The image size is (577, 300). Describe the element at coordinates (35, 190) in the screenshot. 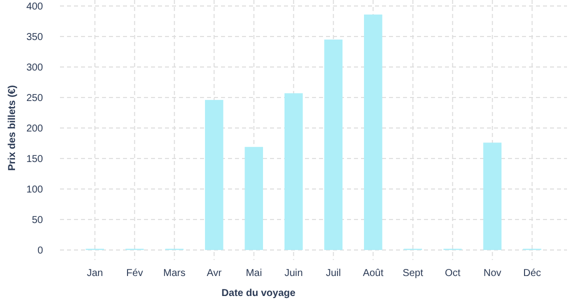

I see `y-tick-label: 100` at that location.